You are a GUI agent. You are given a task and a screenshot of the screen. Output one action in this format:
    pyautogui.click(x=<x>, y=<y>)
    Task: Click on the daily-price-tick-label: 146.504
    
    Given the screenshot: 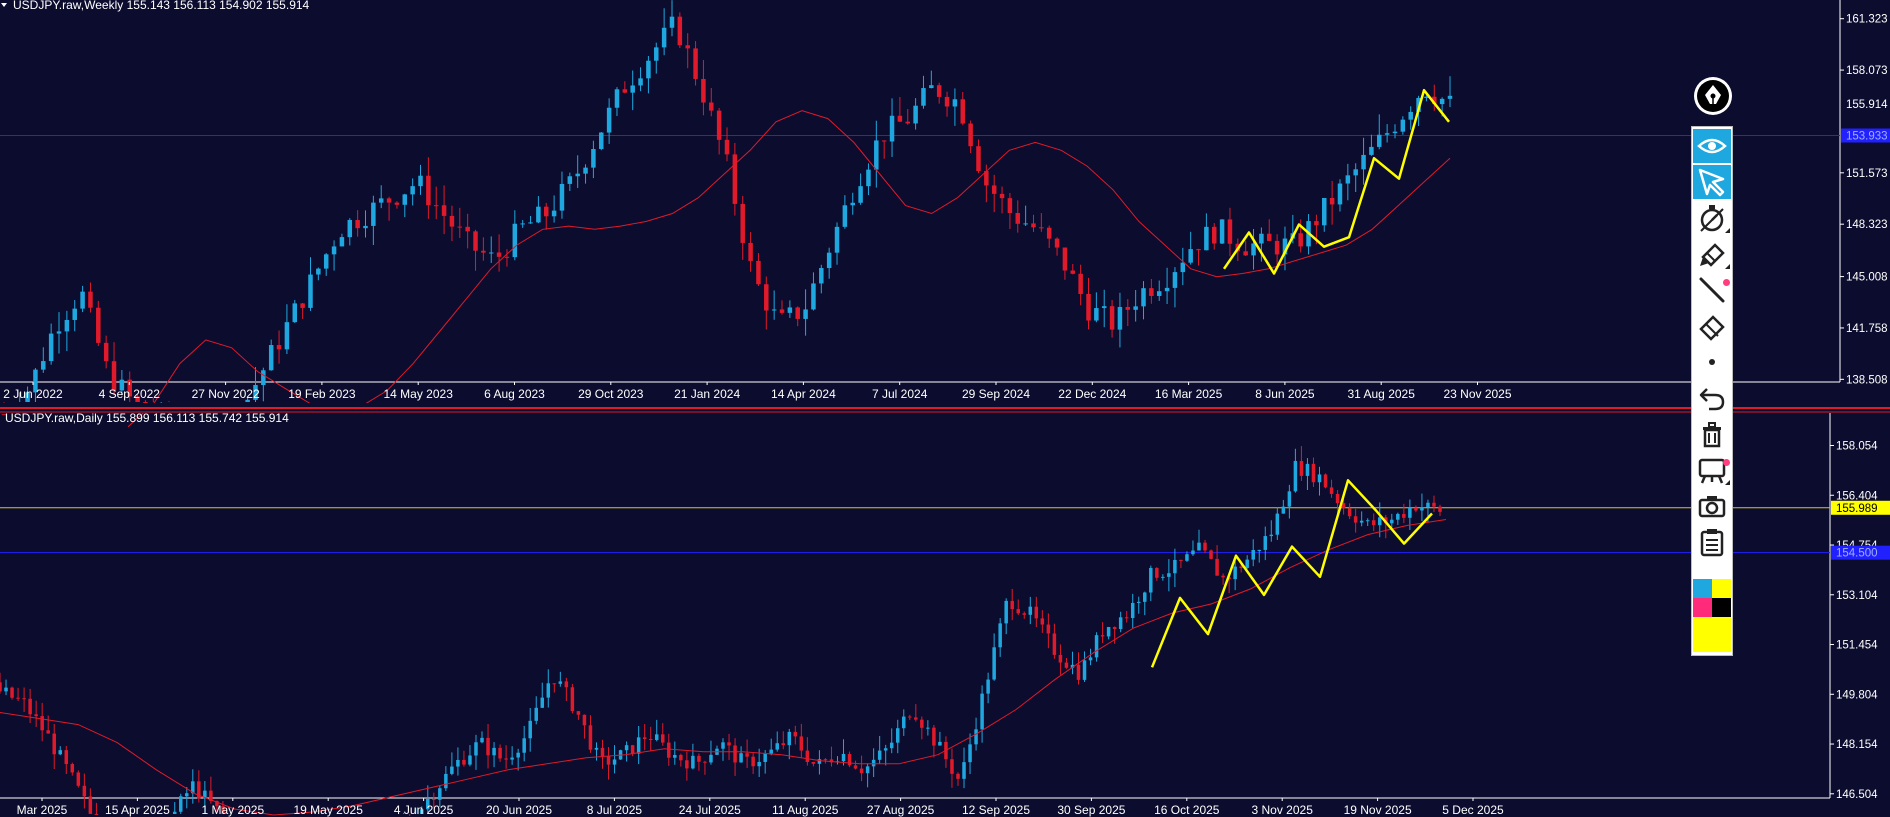 What is the action you would take?
    pyautogui.click(x=1857, y=795)
    